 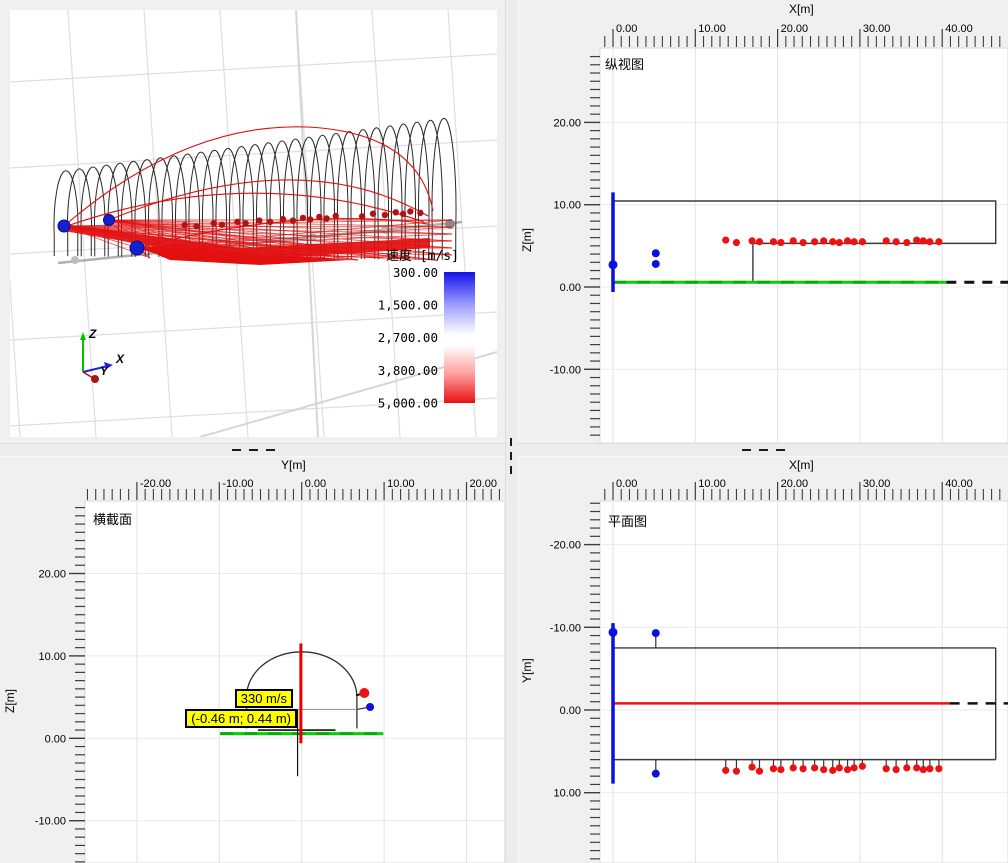 What do you see at coordinates (408, 402) in the screenshot?
I see `svg-text: 5,000.00` at bounding box center [408, 402].